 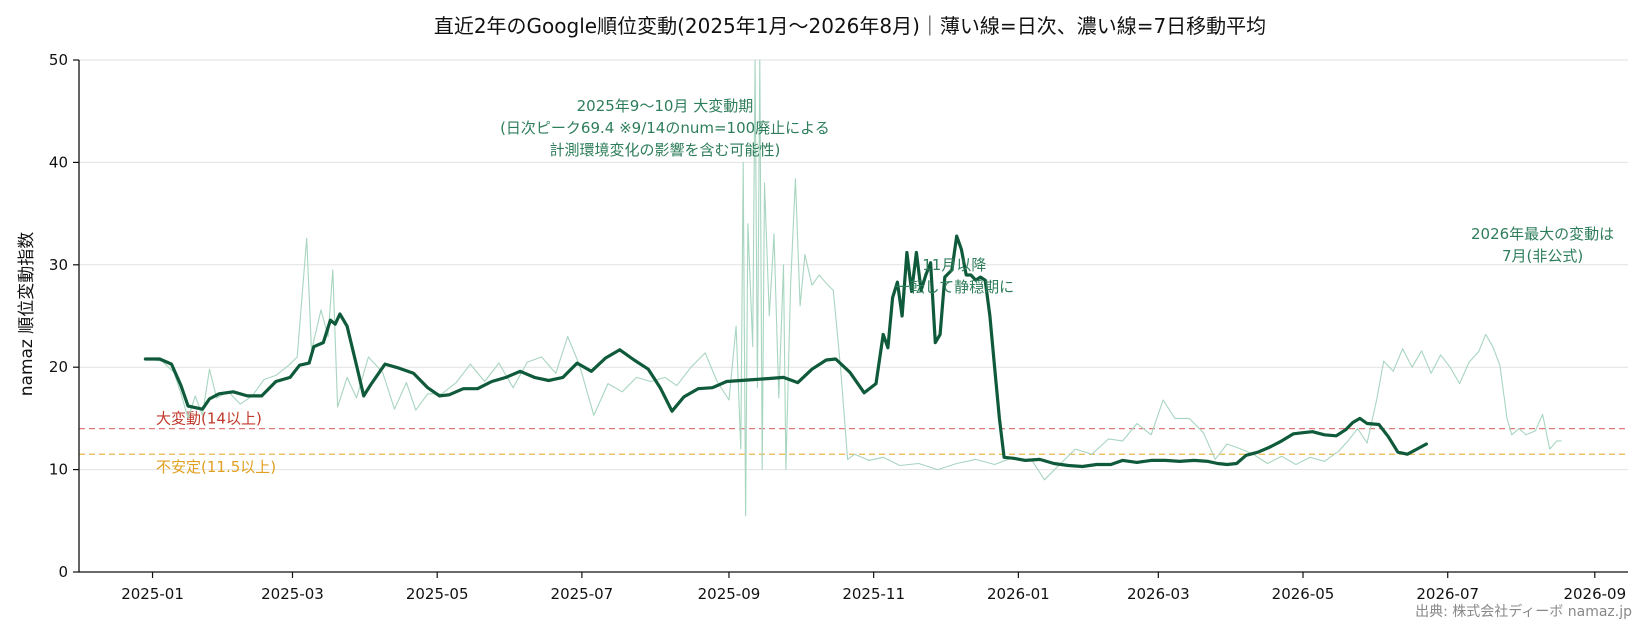 I want to click on x-tick-label-2026-03: 2026-03, so click(x=1158, y=594).